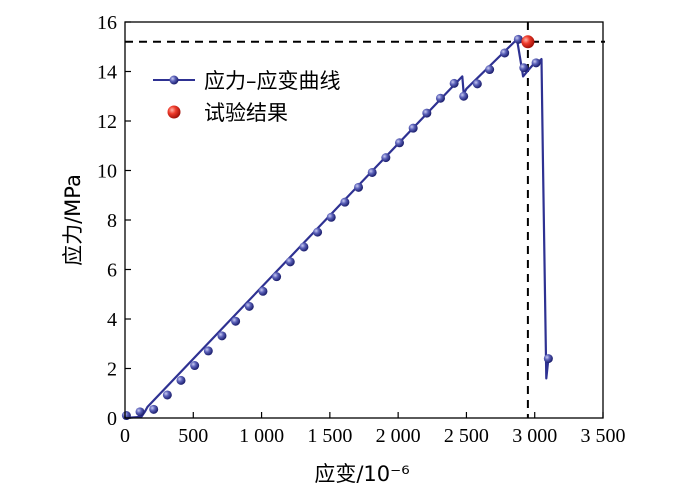  I want to click on data-point-test-result, so click(528, 42).